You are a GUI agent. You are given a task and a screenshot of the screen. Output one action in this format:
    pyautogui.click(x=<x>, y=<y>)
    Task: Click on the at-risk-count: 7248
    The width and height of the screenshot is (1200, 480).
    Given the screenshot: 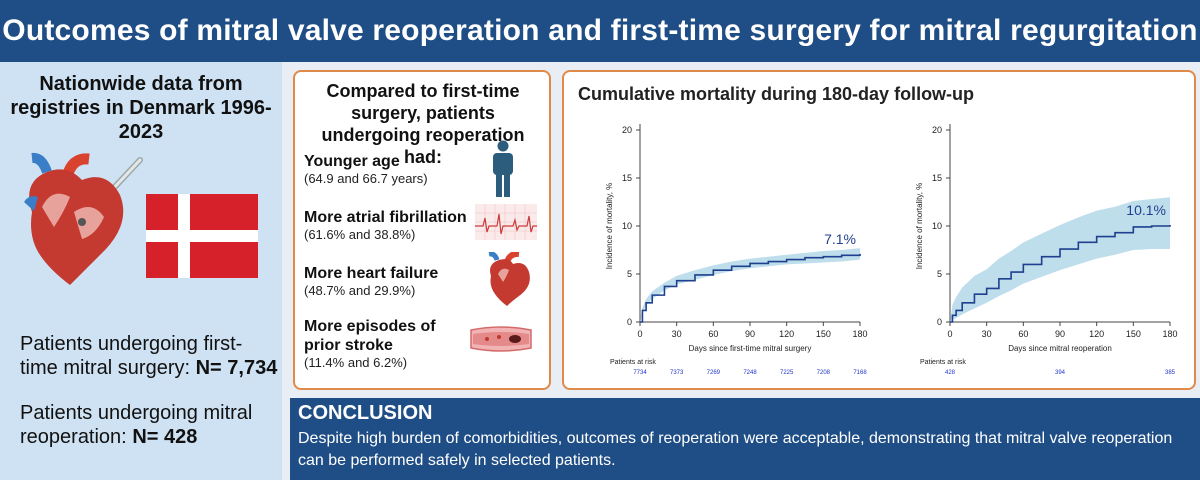 What is the action you would take?
    pyautogui.click(x=750, y=373)
    